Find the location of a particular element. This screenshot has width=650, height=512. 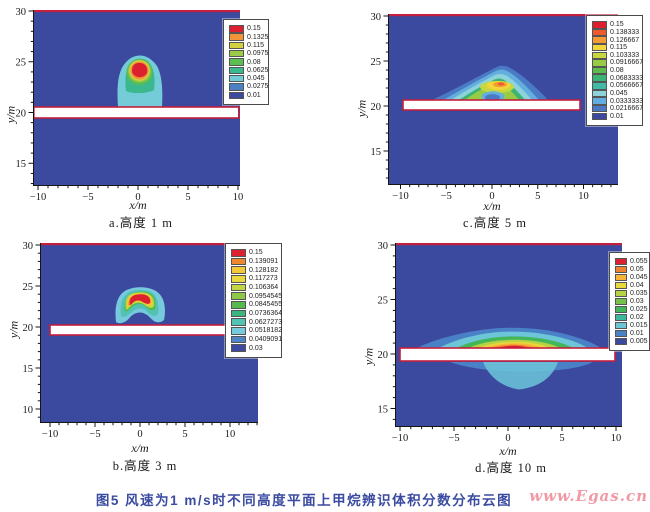

legend-entry: 0.103333 is located at coordinates (616, 55).